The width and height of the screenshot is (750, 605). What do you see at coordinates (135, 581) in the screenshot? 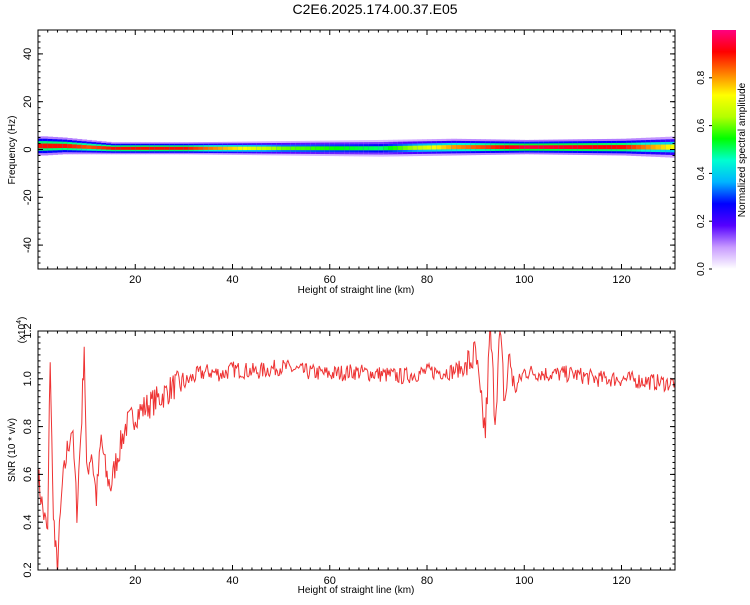
I see `line-x-tick-label: 20` at bounding box center [135, 581].